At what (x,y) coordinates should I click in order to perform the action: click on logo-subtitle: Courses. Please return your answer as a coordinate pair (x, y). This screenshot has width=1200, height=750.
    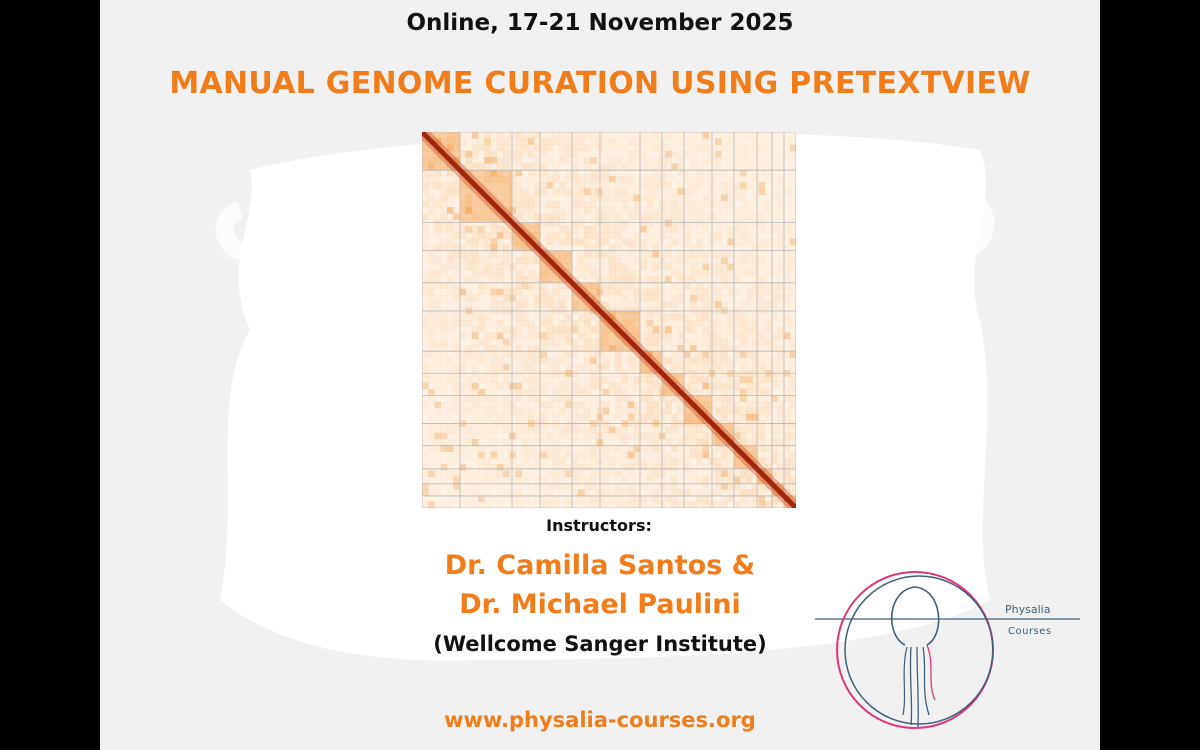
    Looking at the image, I should click on (1030, 631).